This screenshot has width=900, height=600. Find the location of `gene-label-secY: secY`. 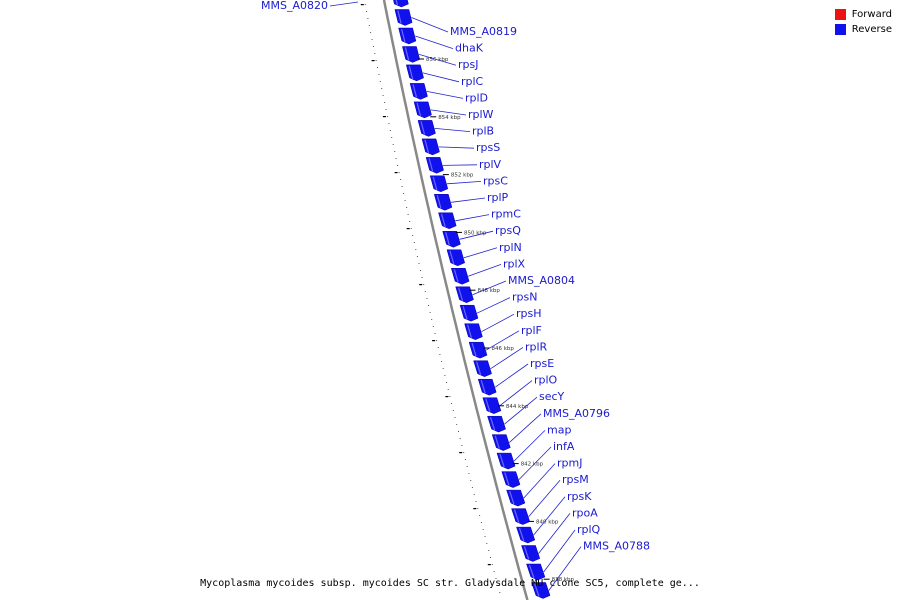

gene-label-secY: secY is located at coordinates (552, 396).